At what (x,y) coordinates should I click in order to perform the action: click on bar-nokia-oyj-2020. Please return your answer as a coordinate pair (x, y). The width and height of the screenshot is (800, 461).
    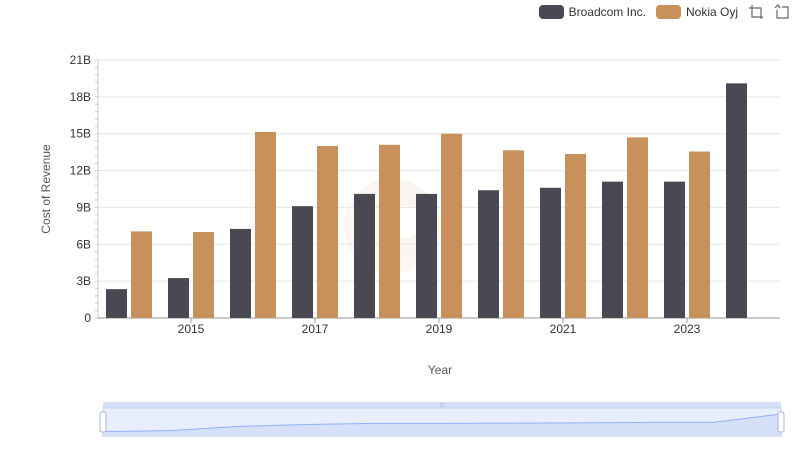
    Looking at the image, I should click on (513, 234).